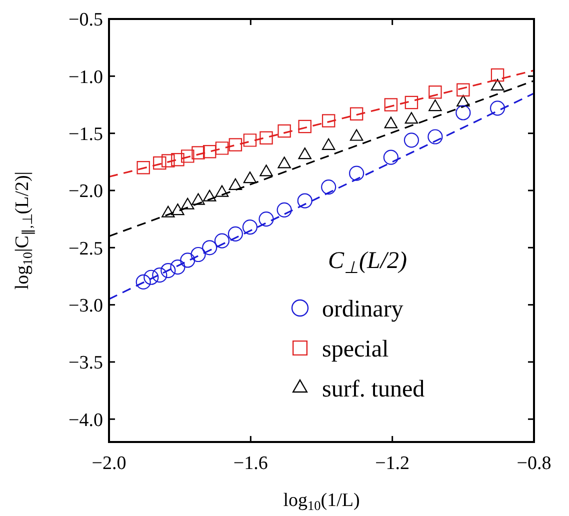 This screenshot has height=516, width=569. What do you see at coordinates (85, 20) in the screenshot?
I see `y-tick-label: −0.5` at bounding box center [85, 20].